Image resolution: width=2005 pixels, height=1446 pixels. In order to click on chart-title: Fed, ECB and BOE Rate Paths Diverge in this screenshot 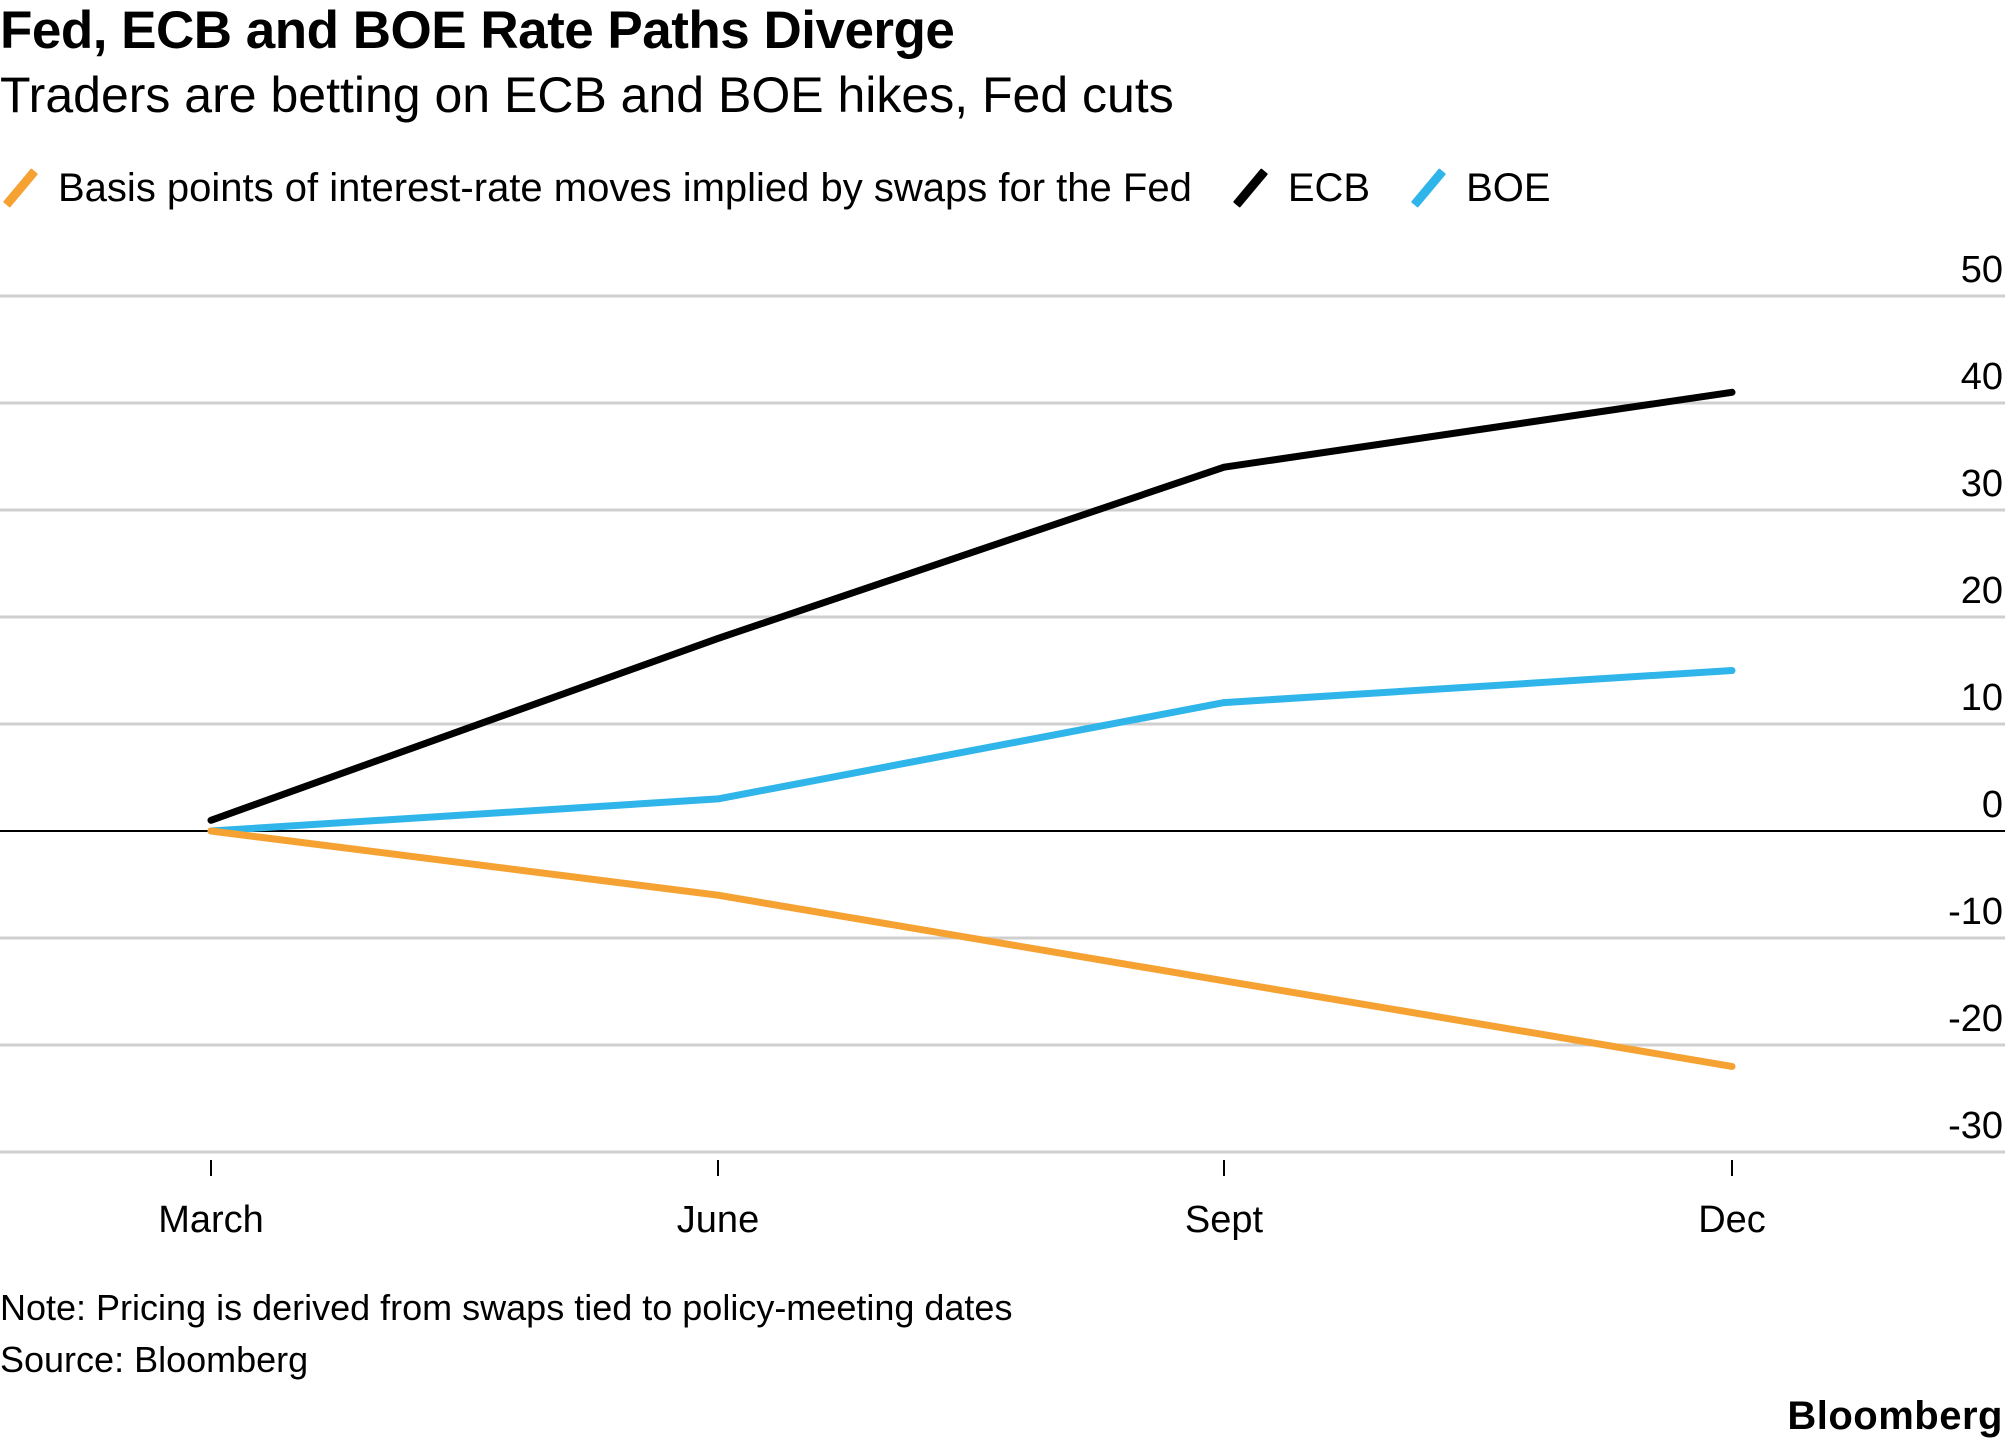, I will do `click(477, 30)`.